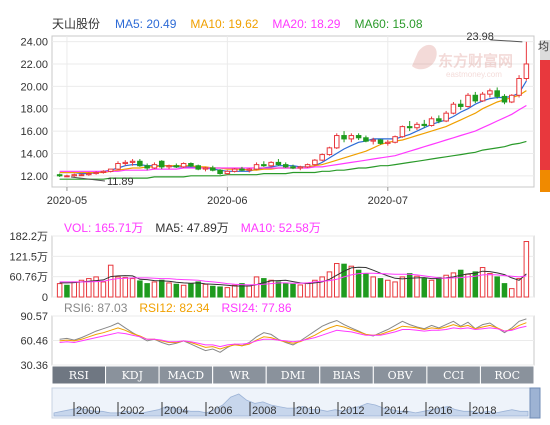 This screenshot has width=550, height=425. I want to click on y-tick-label: 20.00, so click(34, 87).